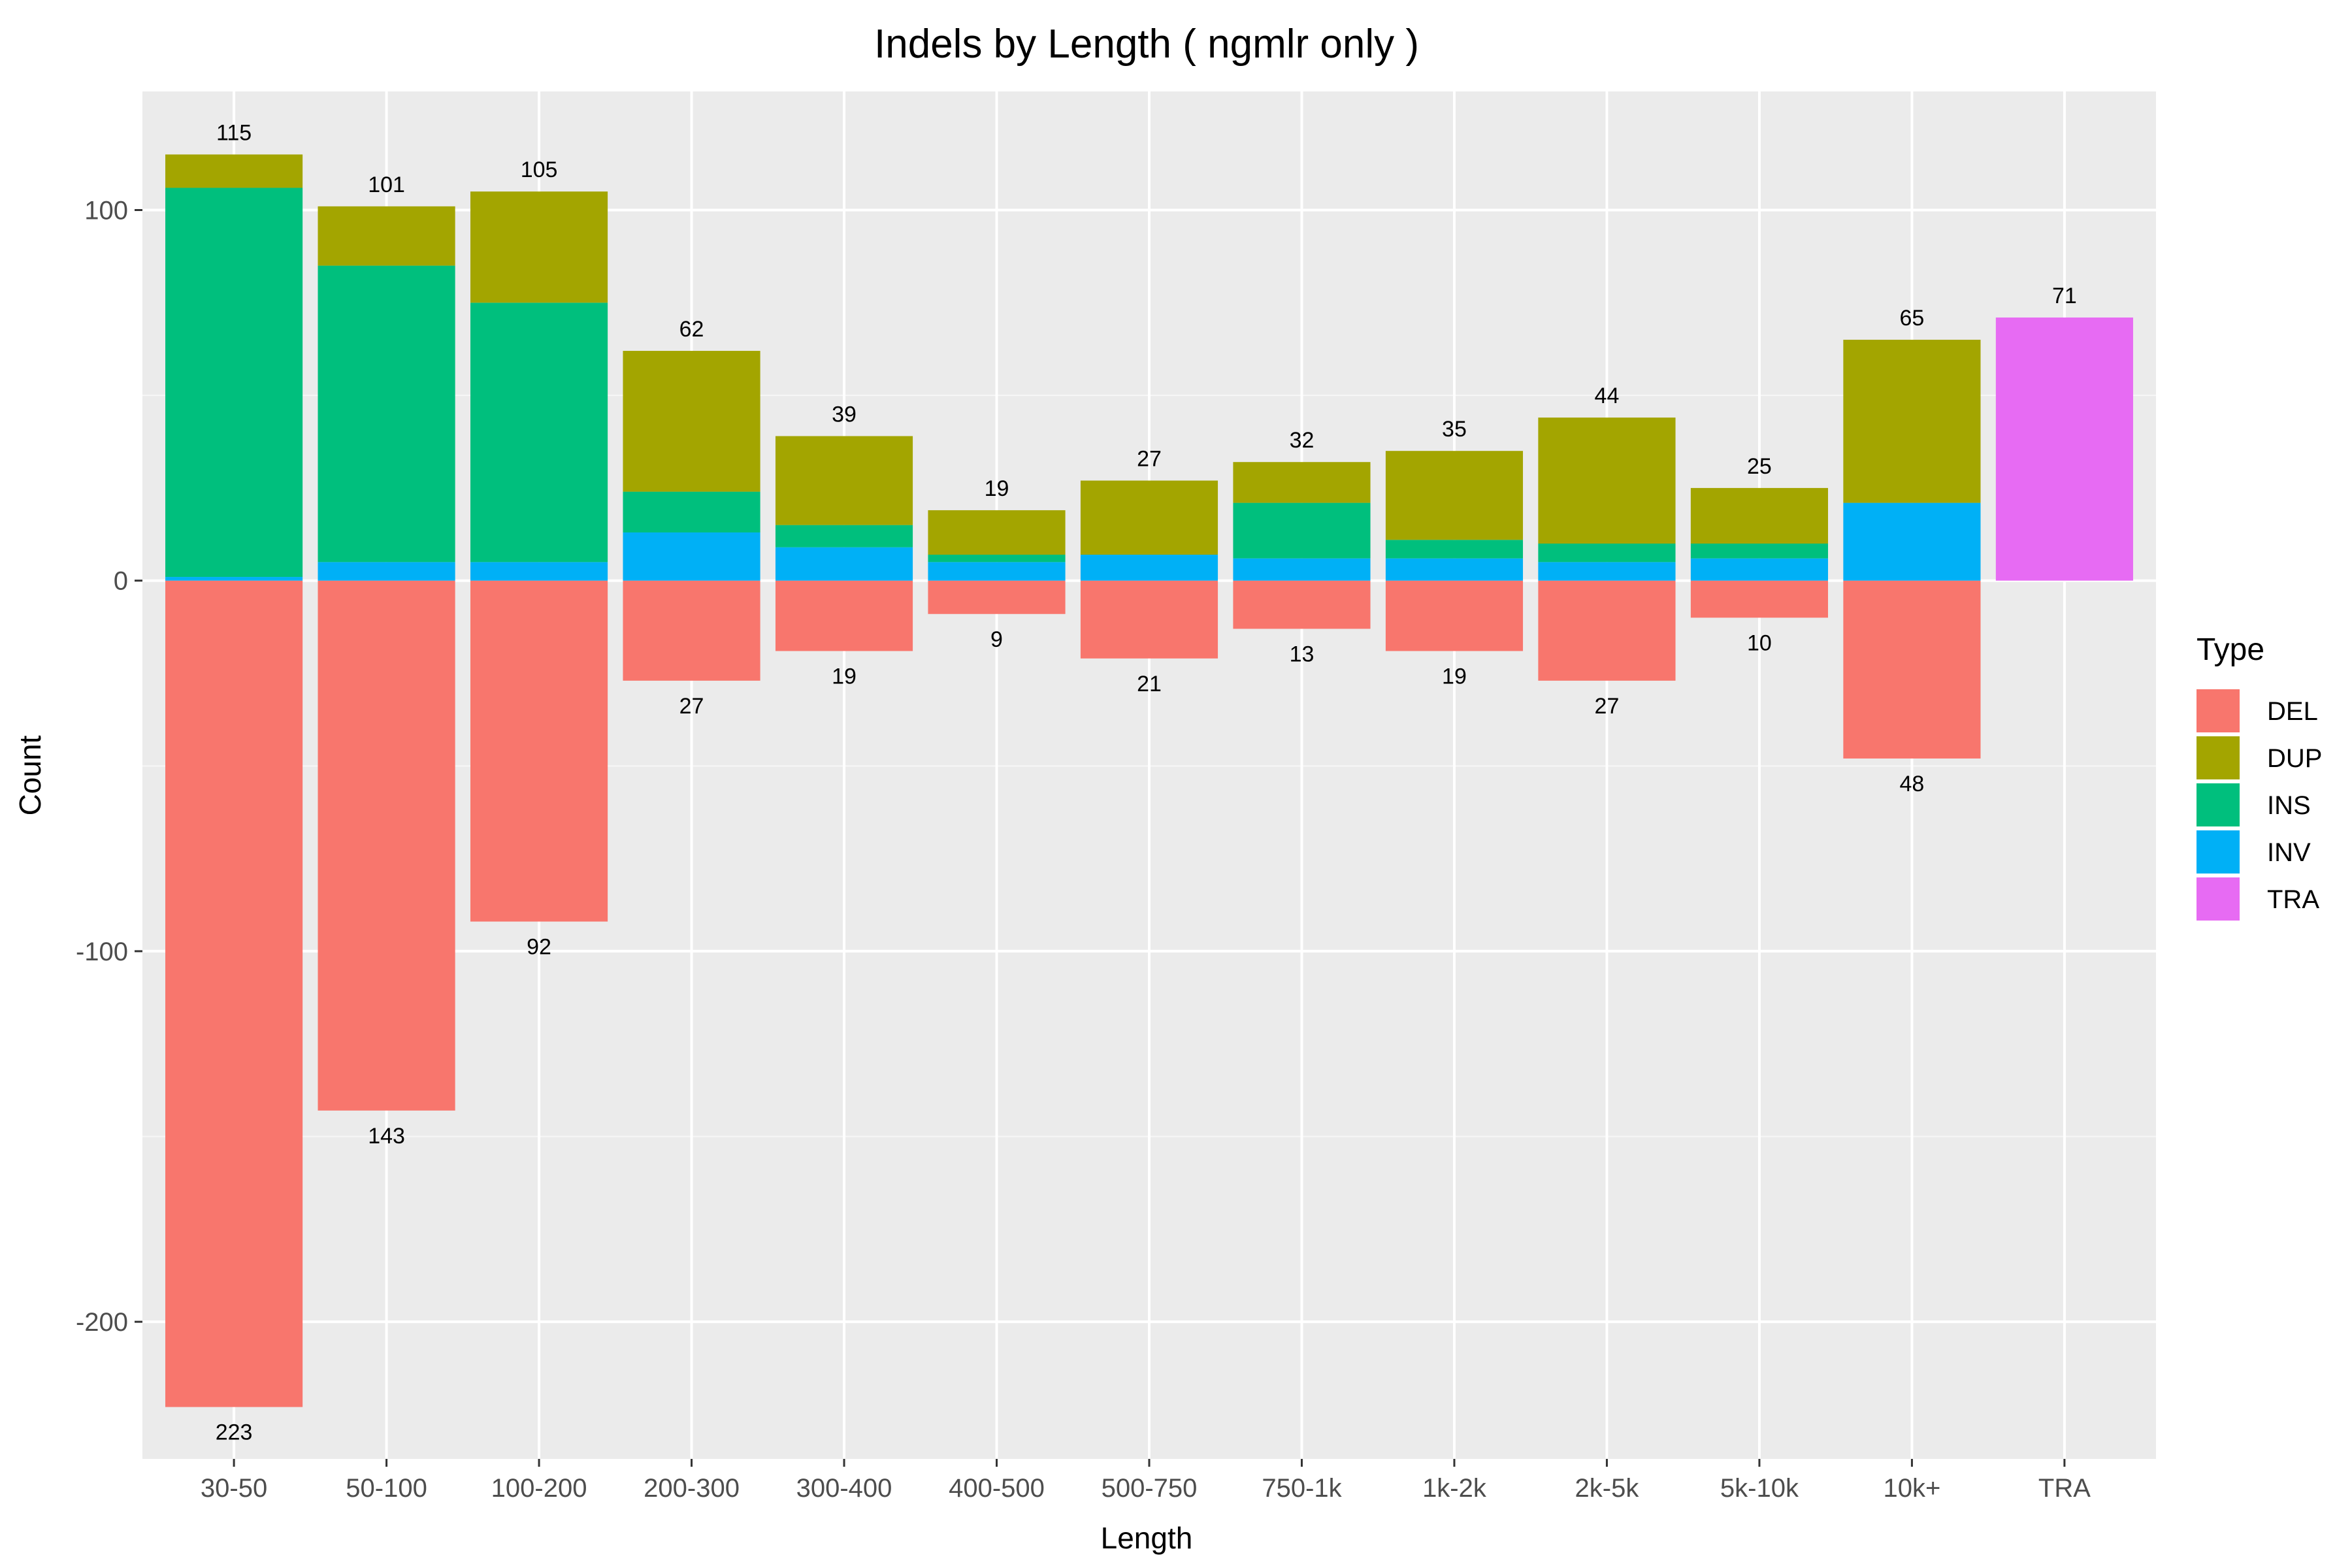  I want to click on bottom-label-300-400: 19, so click(844, 676).